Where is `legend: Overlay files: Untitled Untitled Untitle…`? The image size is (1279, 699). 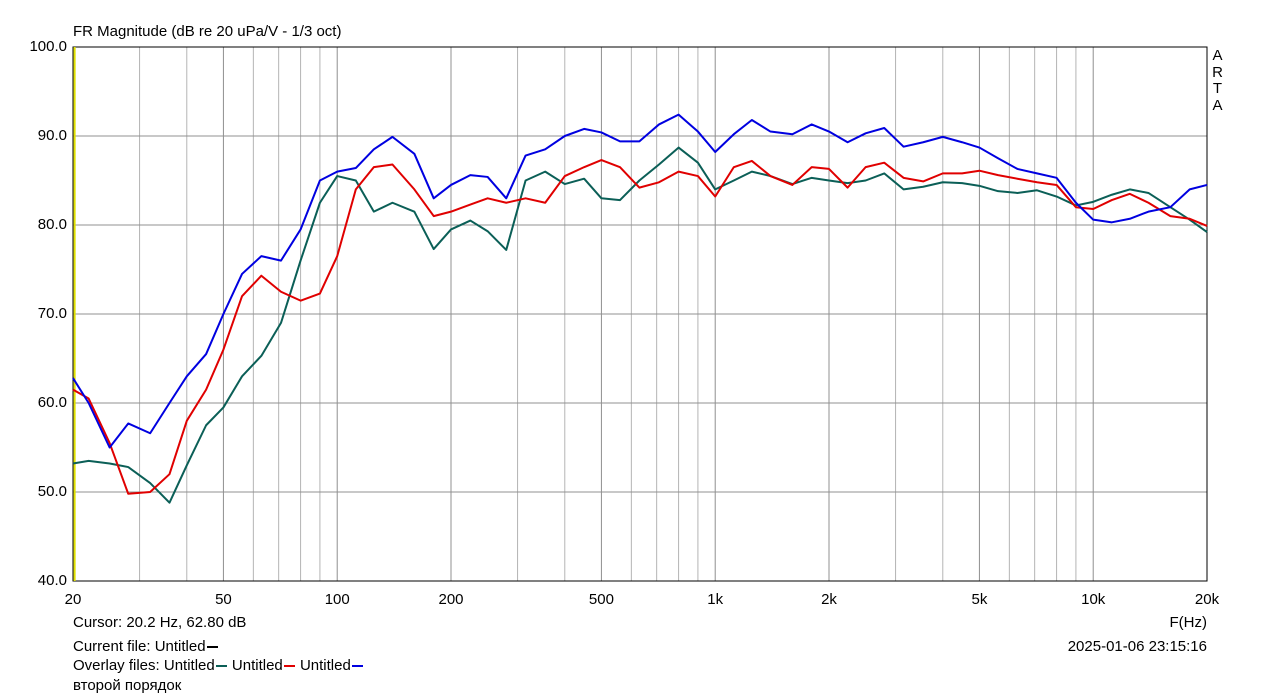 legend: Overlay files: Untitled Untitled Untitle… is located at coordinates (218, 666).